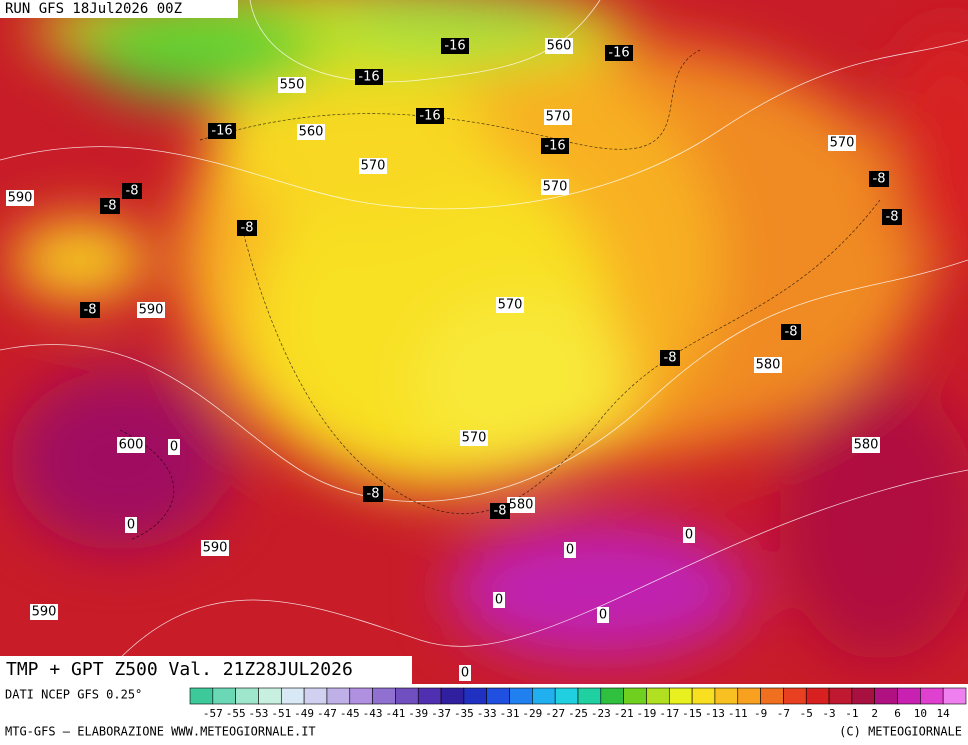  I want to click on title-box, so click(206, 670).